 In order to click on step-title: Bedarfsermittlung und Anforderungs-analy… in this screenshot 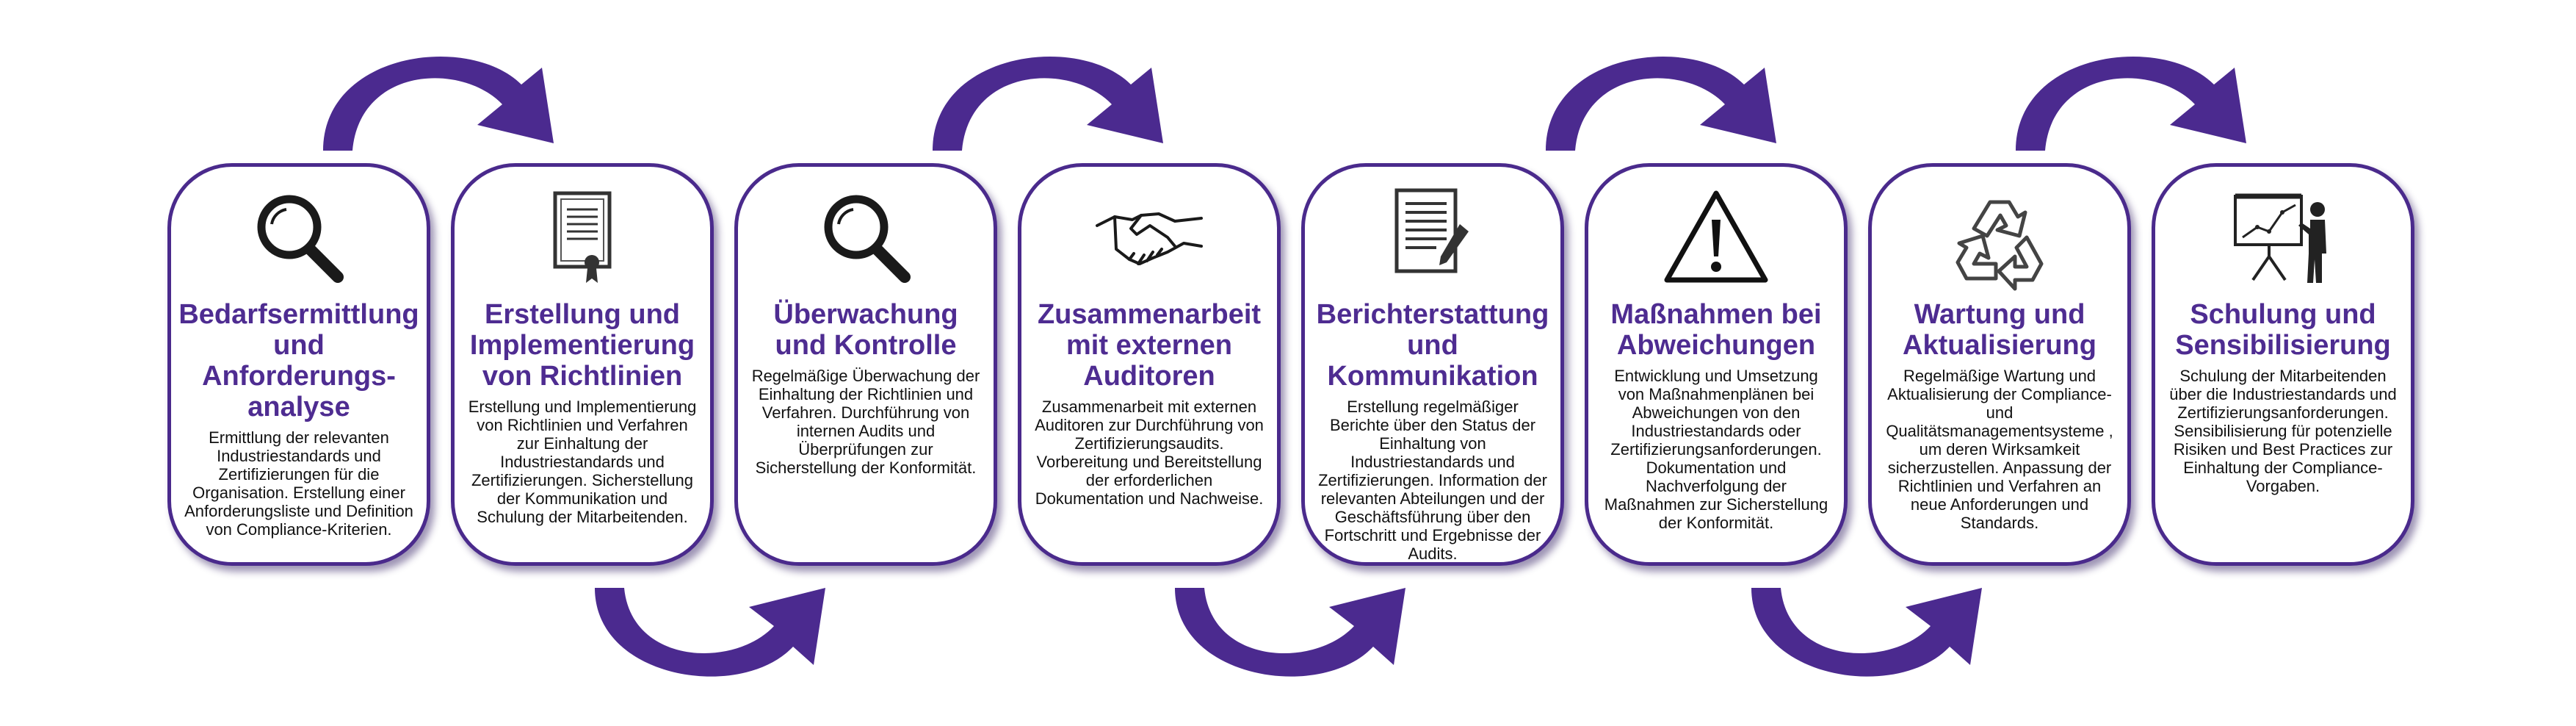, I will do `click(298, 361)`.